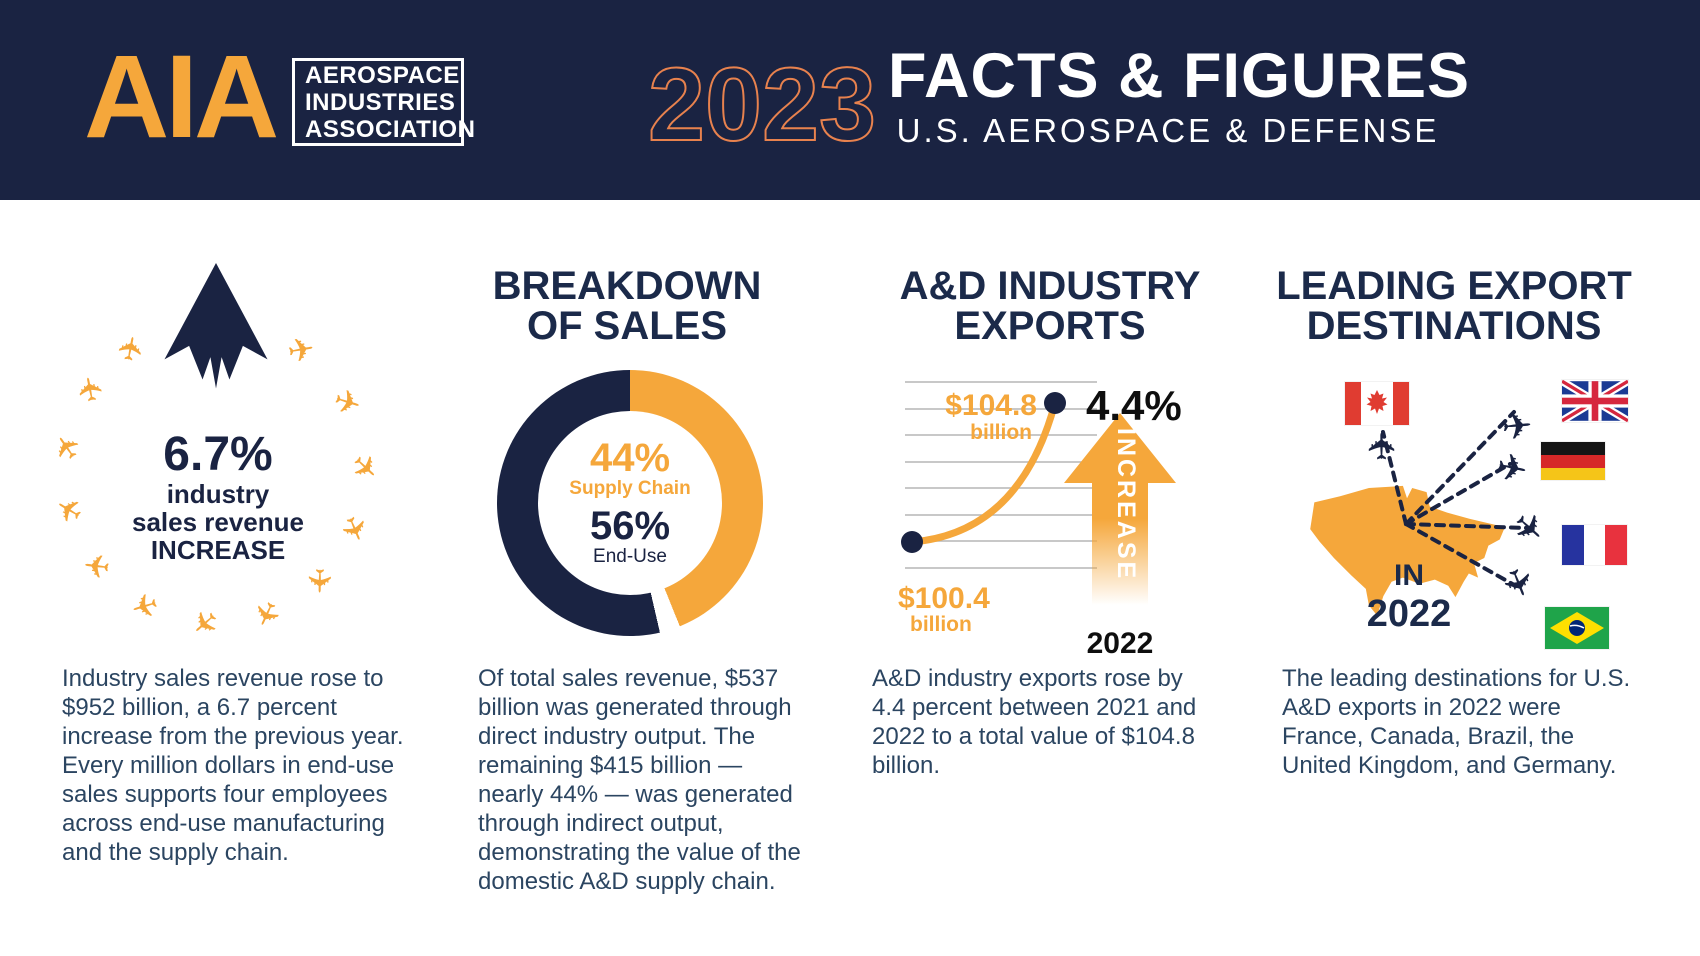 The width and height of the screenshot is (1700, 956). Describe the element at coordinates (941, 624) in the screenshot. I see `start-unit-label: billion` at that location.